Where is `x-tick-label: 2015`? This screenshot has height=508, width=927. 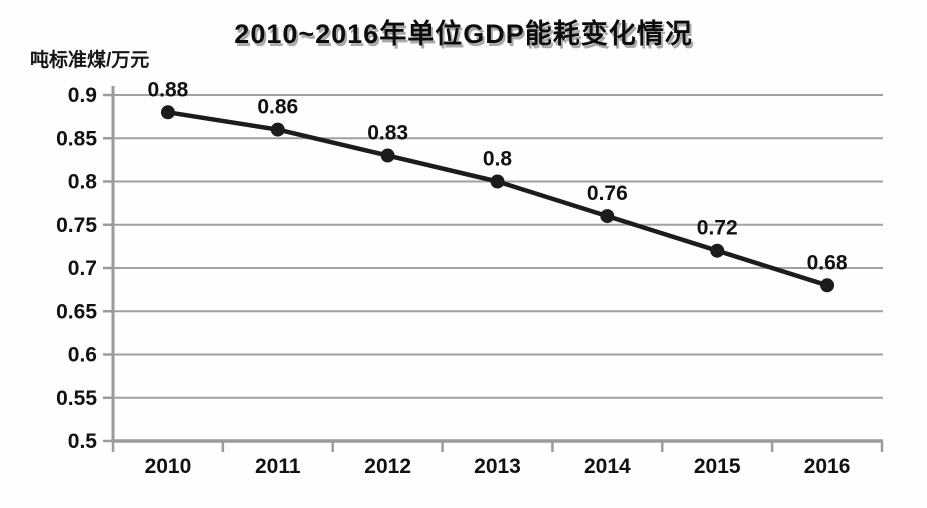 x-tick-label: 2015 is located at coordinates (717, 466).